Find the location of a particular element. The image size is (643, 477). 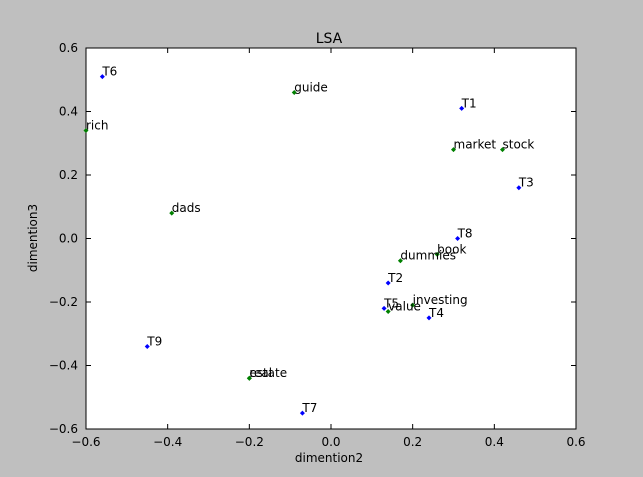

point-label: T9 is located at coordinates (154, 341).